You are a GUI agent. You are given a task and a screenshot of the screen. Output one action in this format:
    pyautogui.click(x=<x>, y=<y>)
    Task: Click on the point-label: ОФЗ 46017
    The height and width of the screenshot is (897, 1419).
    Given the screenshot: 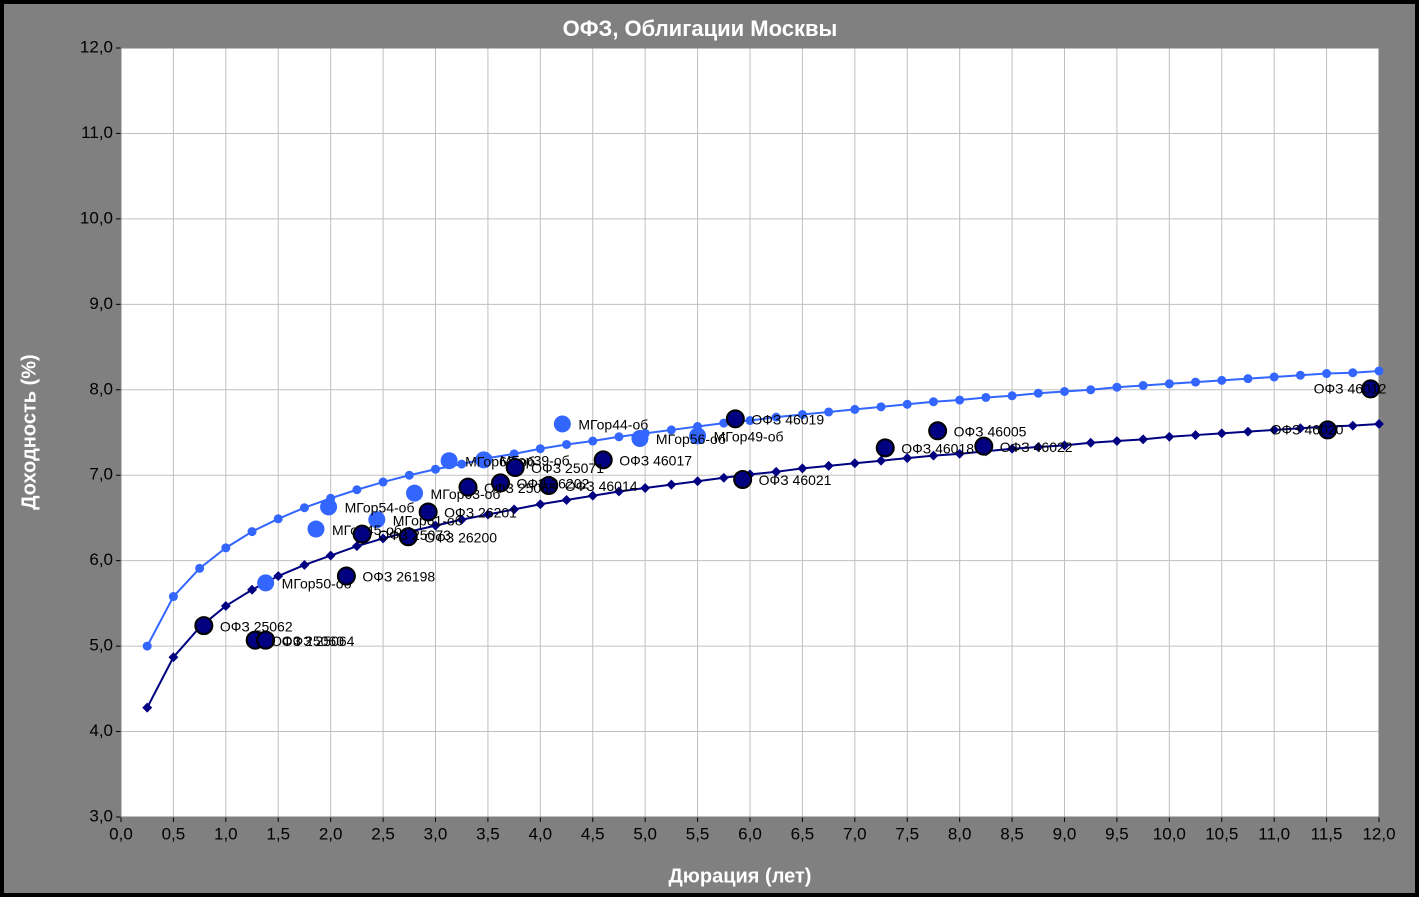 What is the action you would take?
    pyautogui.click(x=655, y=461)
    